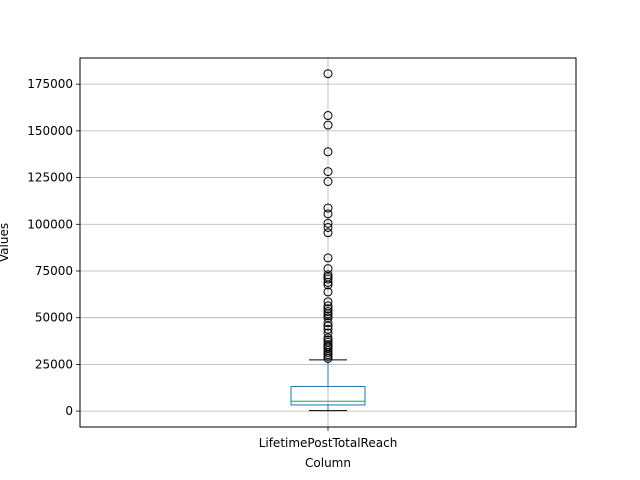  What do you see at coordinates (50, 131) in the screenshot?
I see `y-tick-label: 150000` at bounding box center [50, 131].